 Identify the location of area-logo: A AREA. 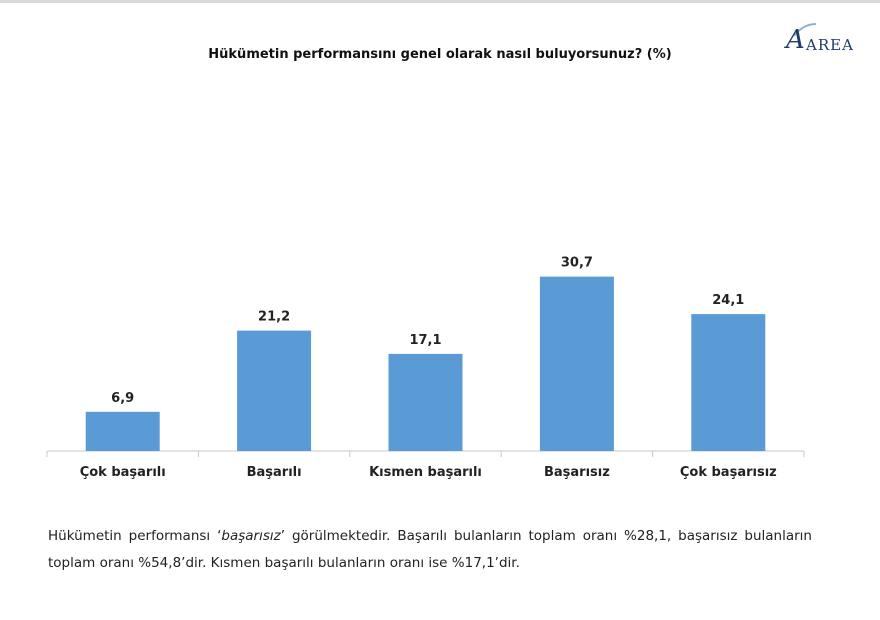
(821, 40).